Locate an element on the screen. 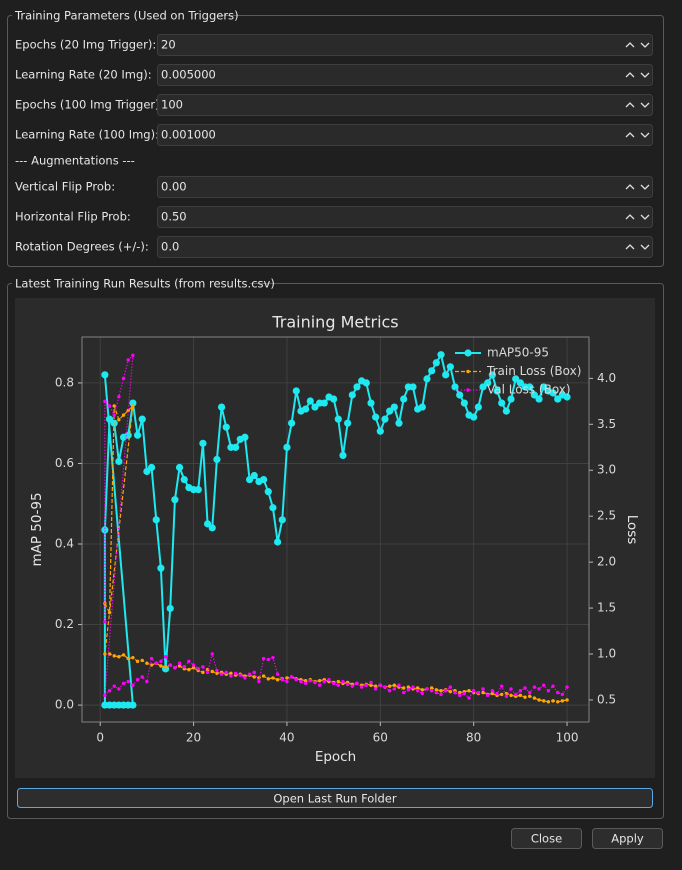 The width and height of the screenshot is (682, 870). field-label: Epochs (20 Img Trigger): is located at coordinates (85, 45).